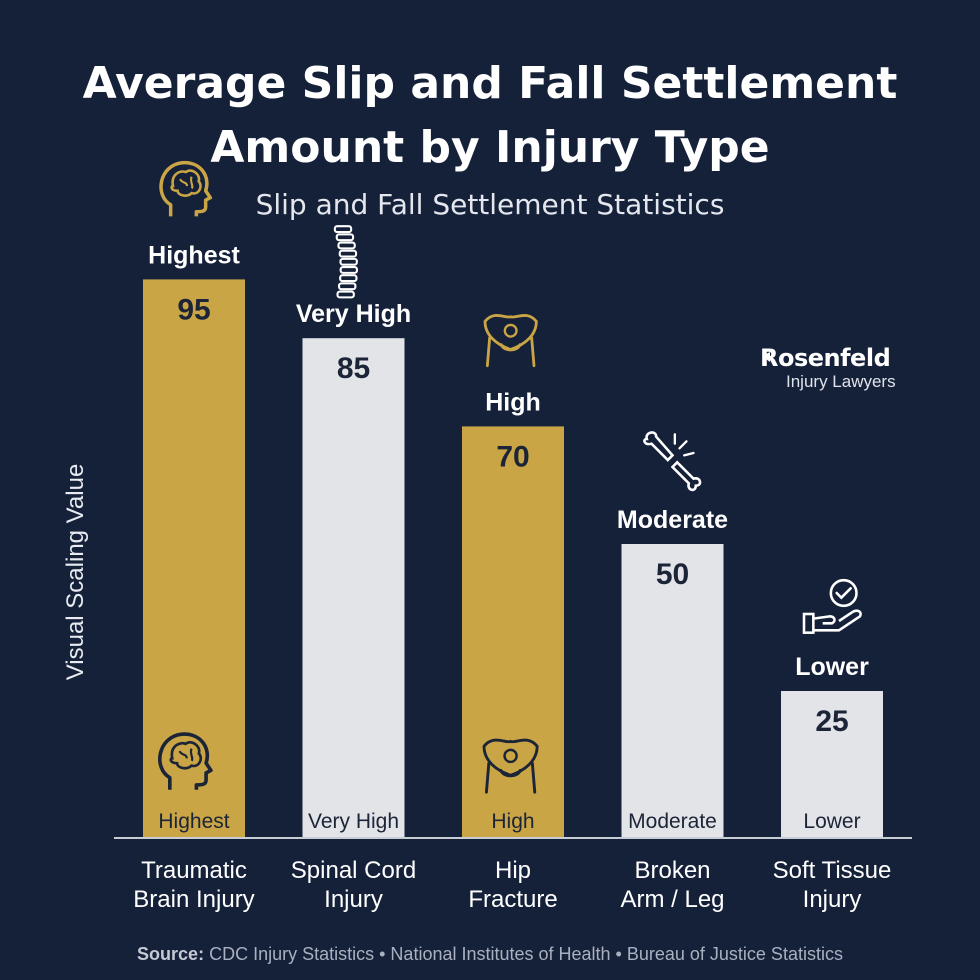 This screenshot has width=980, height=980. Describe the element at coordinates (672, 461) in the screenshot. I see `broken-bone-icon` at that location.